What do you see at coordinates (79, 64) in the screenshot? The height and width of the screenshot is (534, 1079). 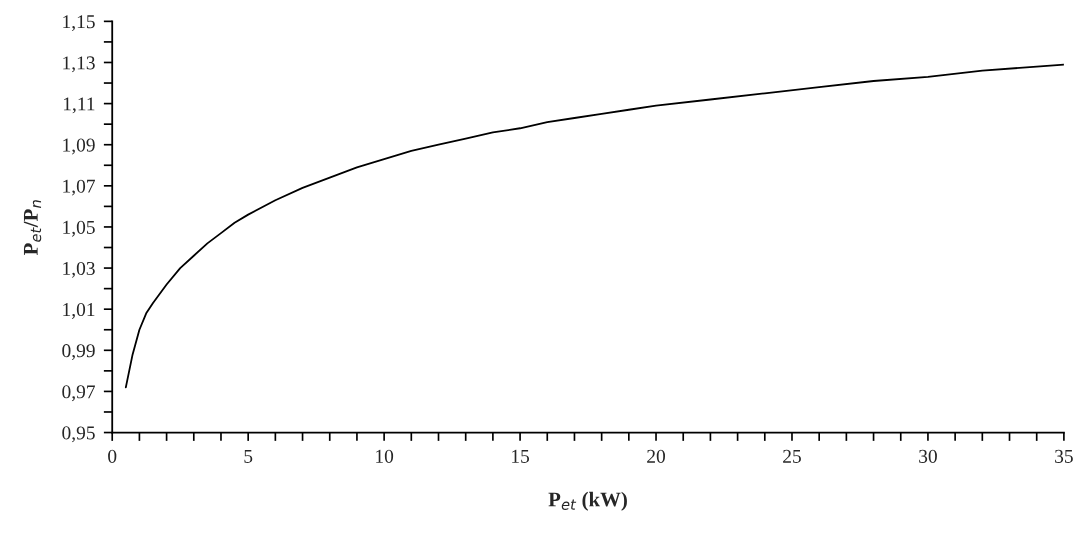 I see `y-tick-label: 1,13` at bounding box center [79, 64].